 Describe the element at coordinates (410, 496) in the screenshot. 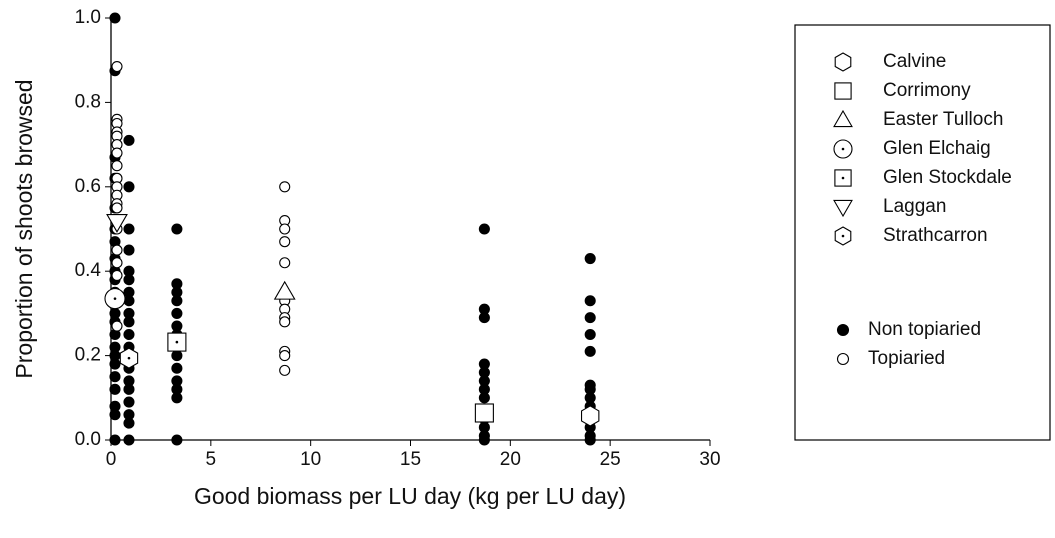

I see `x-axis-title: Good biomass per LU day (kg per LU day)` at that location.